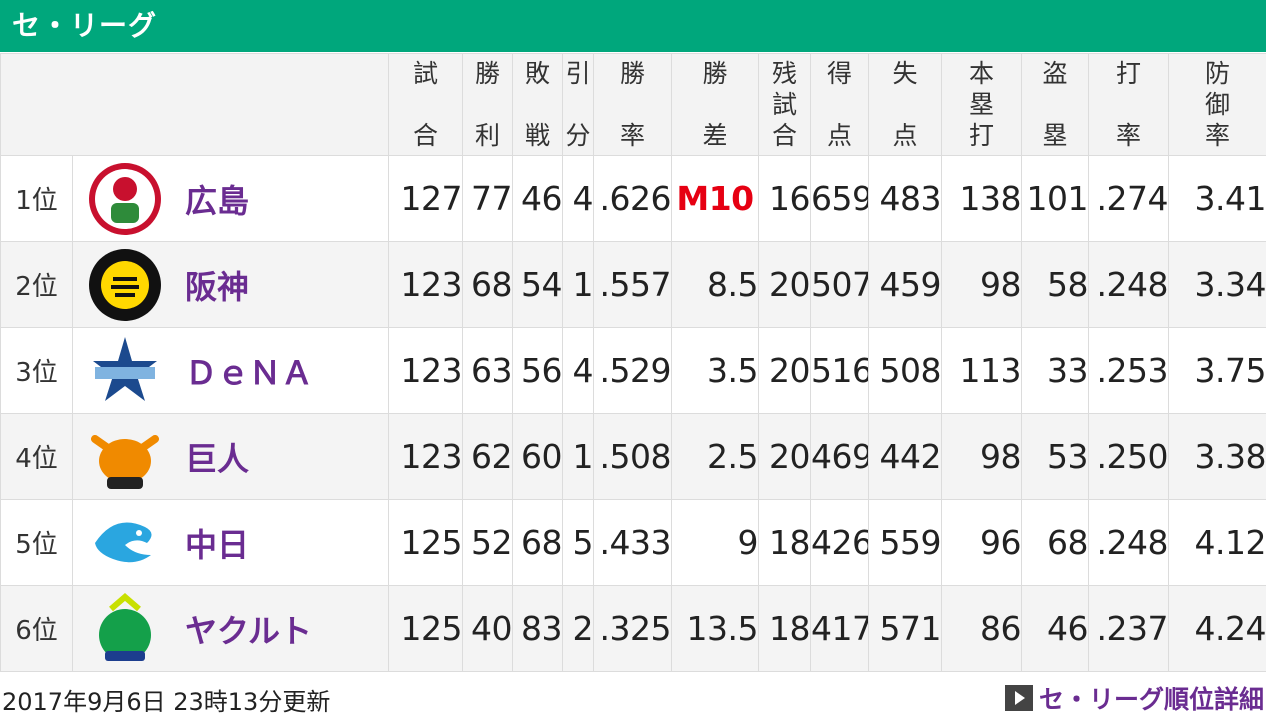 The image size is (1266, 721). Describe the element at coordinates (125, 626) in the screenshot. I see `swallows-logo` at that location.